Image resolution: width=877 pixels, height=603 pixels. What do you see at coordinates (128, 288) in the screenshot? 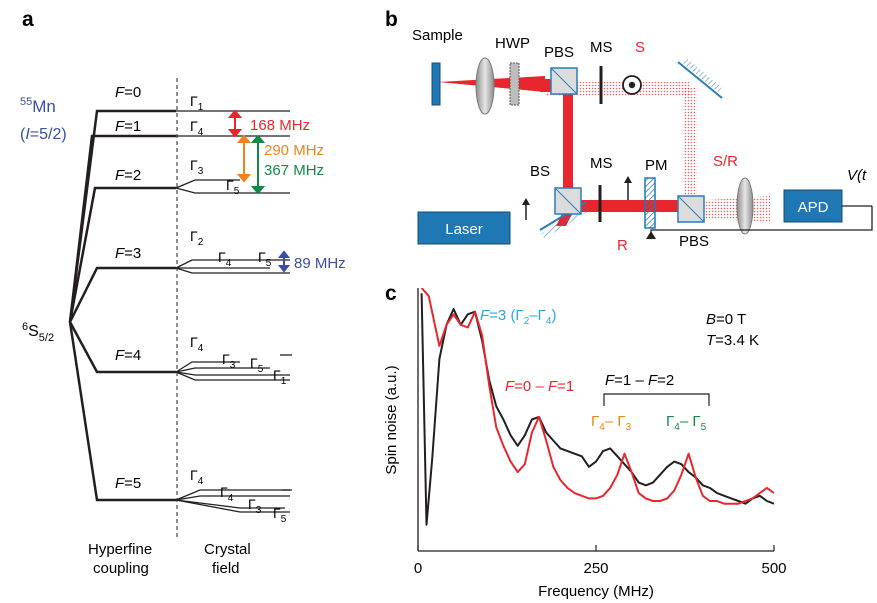
I see `f-labels: F=0 F=1 F=2 F=3 F=4 F=5` at bounding box center [128, 288].